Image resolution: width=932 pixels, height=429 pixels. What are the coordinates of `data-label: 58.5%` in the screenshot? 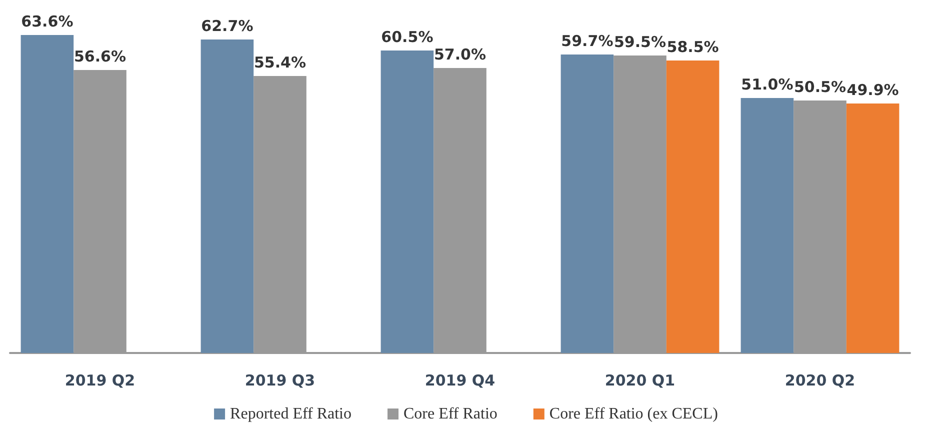 It's located at (692, 47).